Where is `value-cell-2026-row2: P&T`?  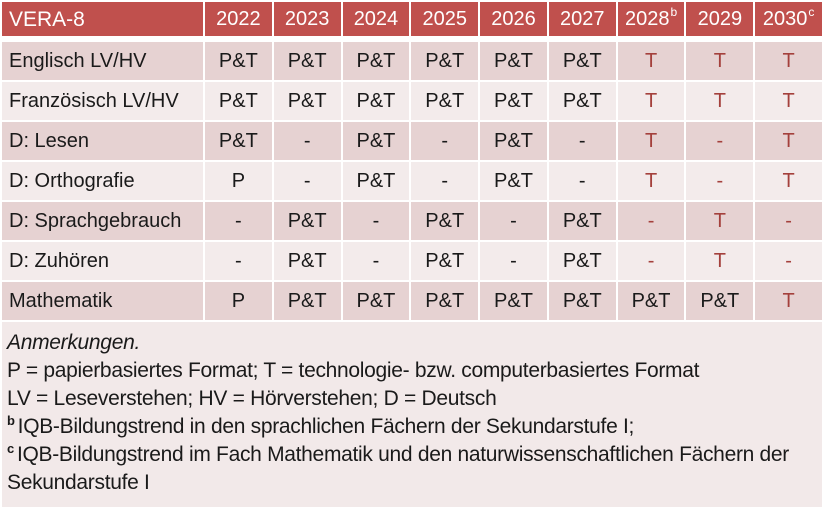 value-cell-2026-row2: P&T is located at coordinates (513, 141).